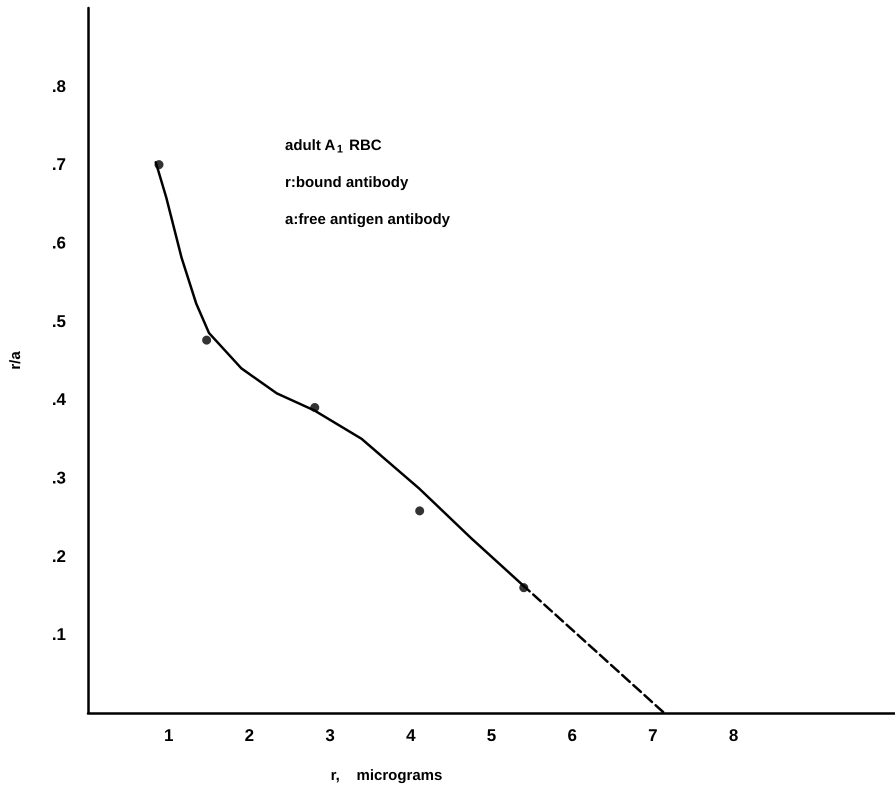 This screenshot has height=797, width=895. Describe the element at coordinates (59, 86) in the screenshot. I see `y-tick-label: .8` at that location.